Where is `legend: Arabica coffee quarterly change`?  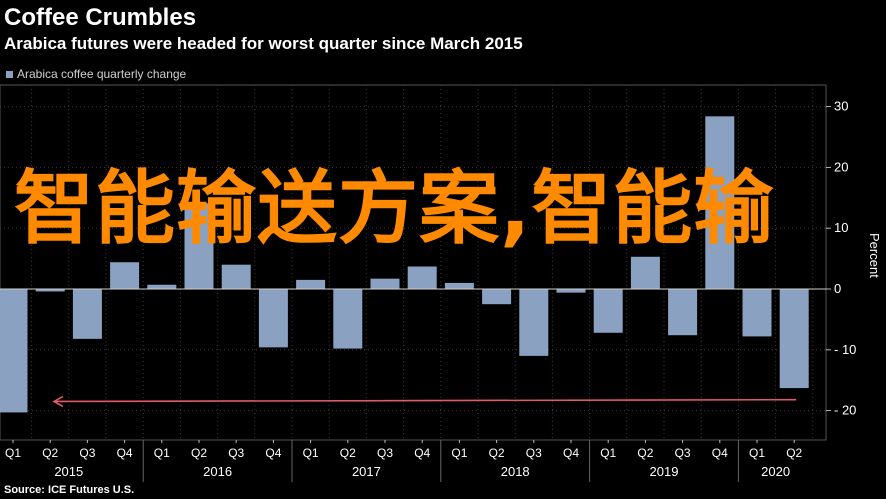
legend: Arabica coffee quarterly change is located at coordinates (96, 74).